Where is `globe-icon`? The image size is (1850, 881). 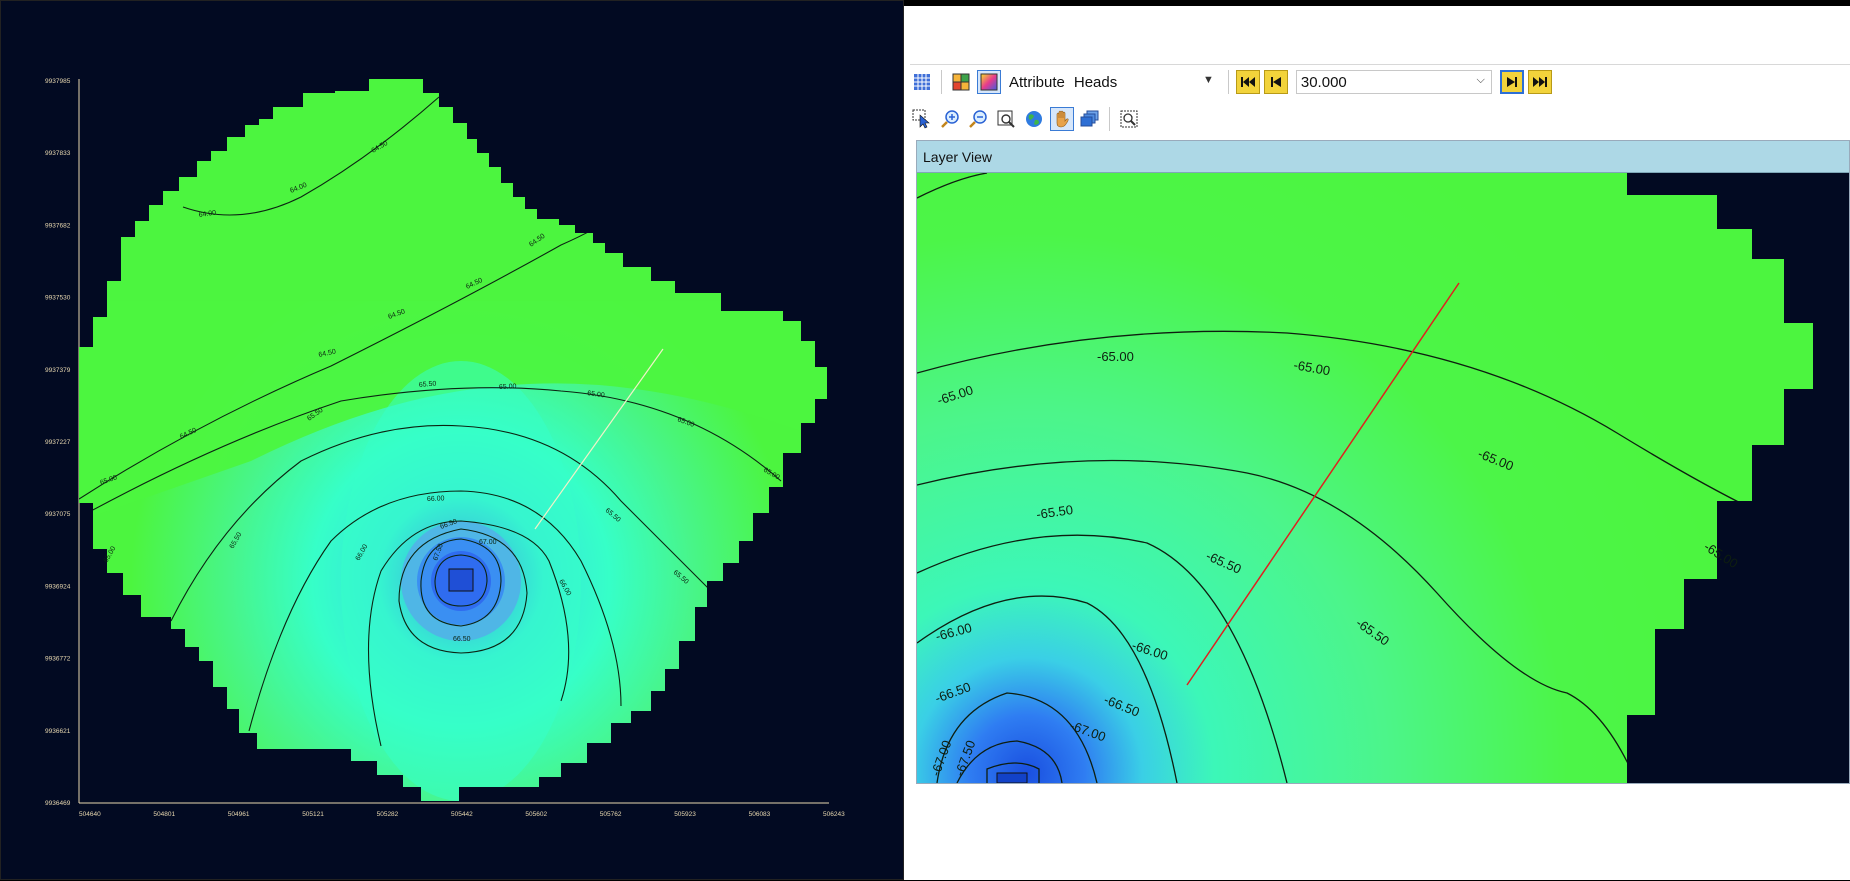 globe-icon is located at coordinates (1034, 119).